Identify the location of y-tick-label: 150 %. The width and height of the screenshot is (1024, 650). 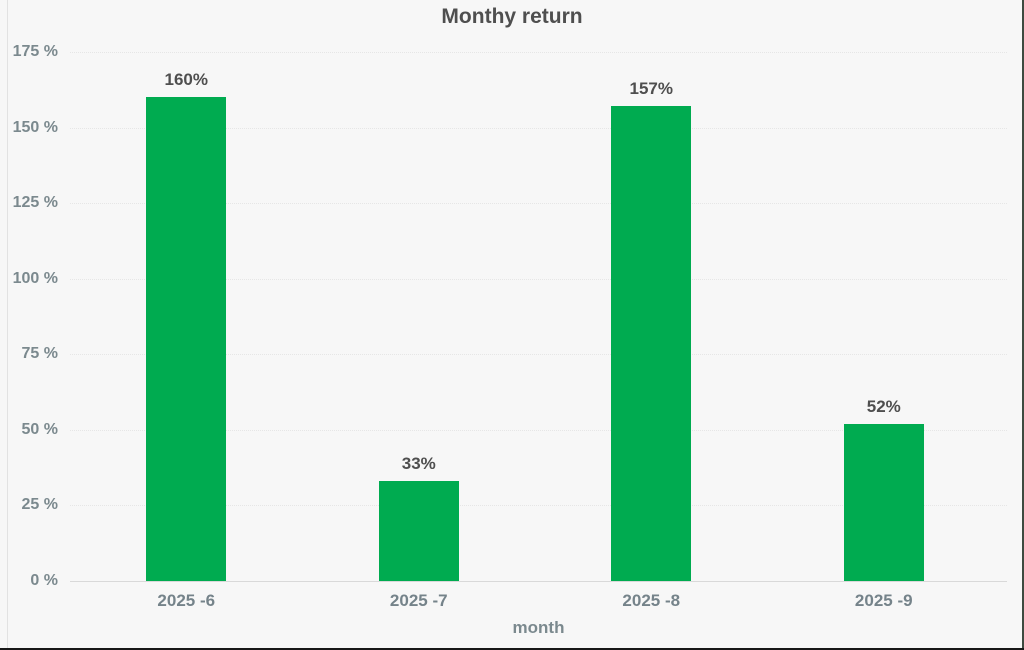
(35, 127).